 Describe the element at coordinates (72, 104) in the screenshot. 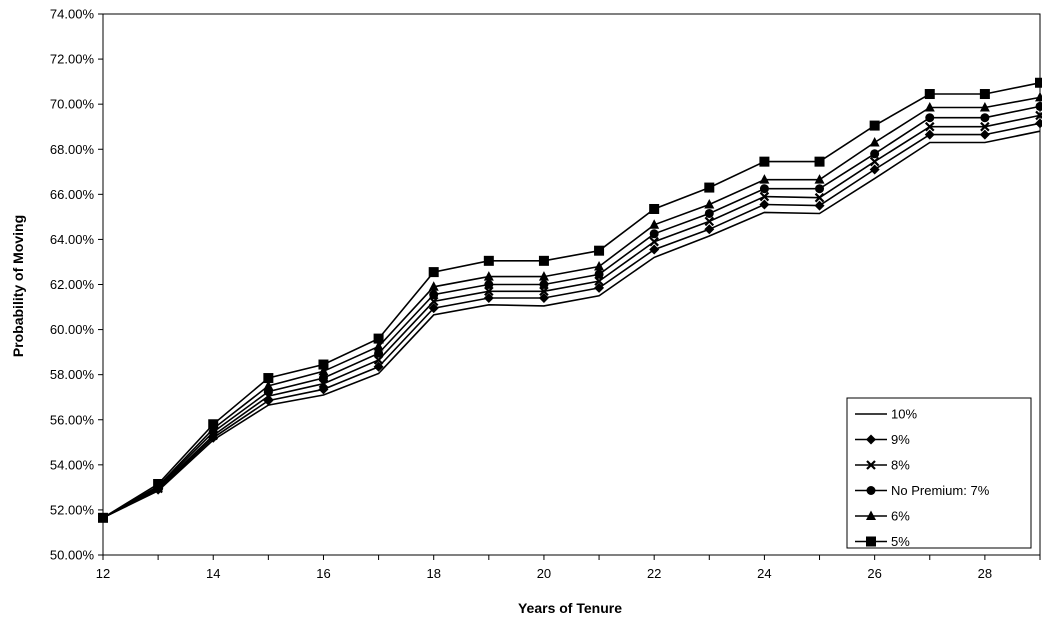

I see `y-tick-label: 70.00%` at that location.